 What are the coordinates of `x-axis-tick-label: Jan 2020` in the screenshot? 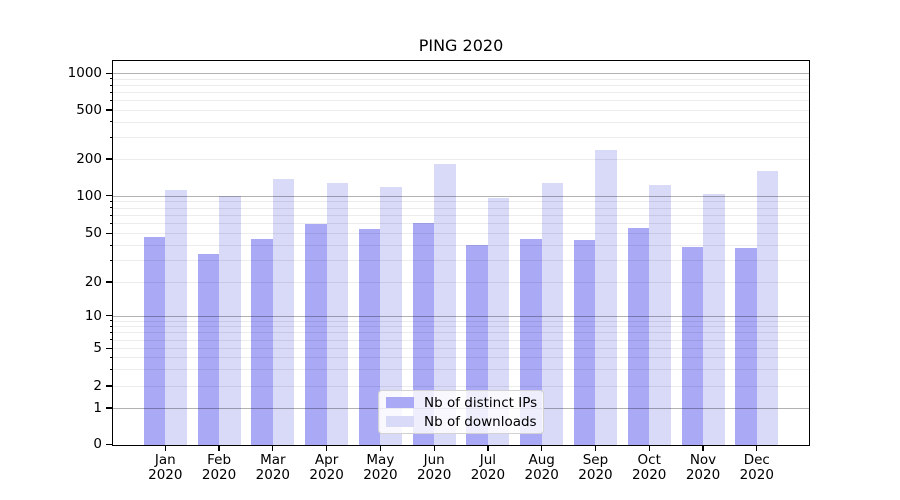 It's located at (165, 468).